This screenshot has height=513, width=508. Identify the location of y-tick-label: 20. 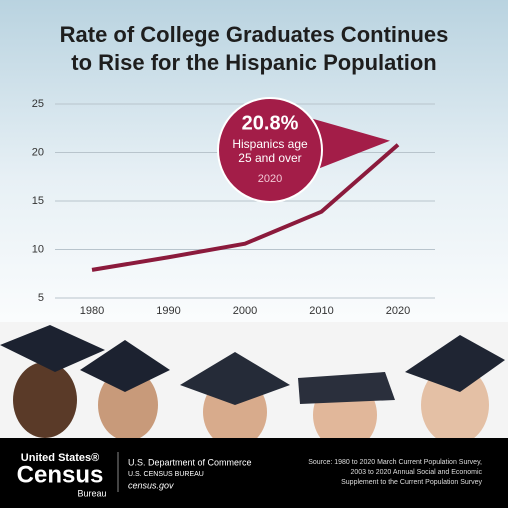
(38, 152).